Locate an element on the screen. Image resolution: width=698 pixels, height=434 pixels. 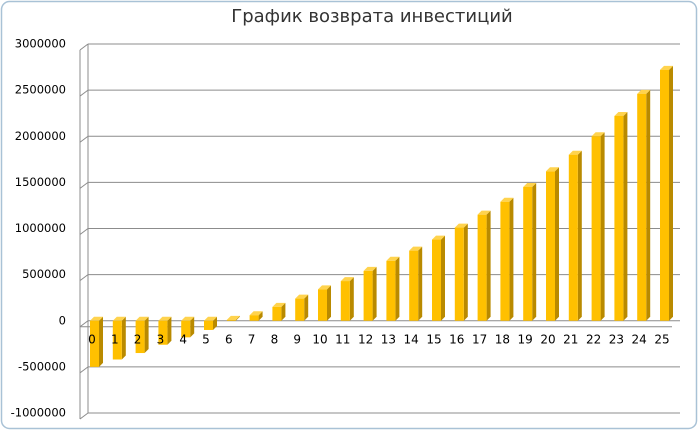
y-tick-label: 1000000 is located at coordinates (40, 228).